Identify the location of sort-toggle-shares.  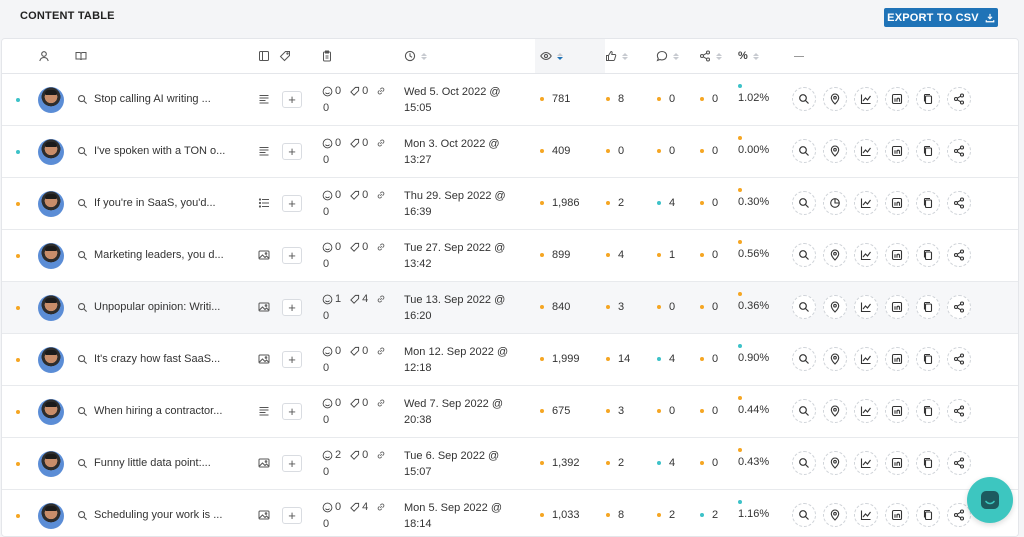
(719, 56).